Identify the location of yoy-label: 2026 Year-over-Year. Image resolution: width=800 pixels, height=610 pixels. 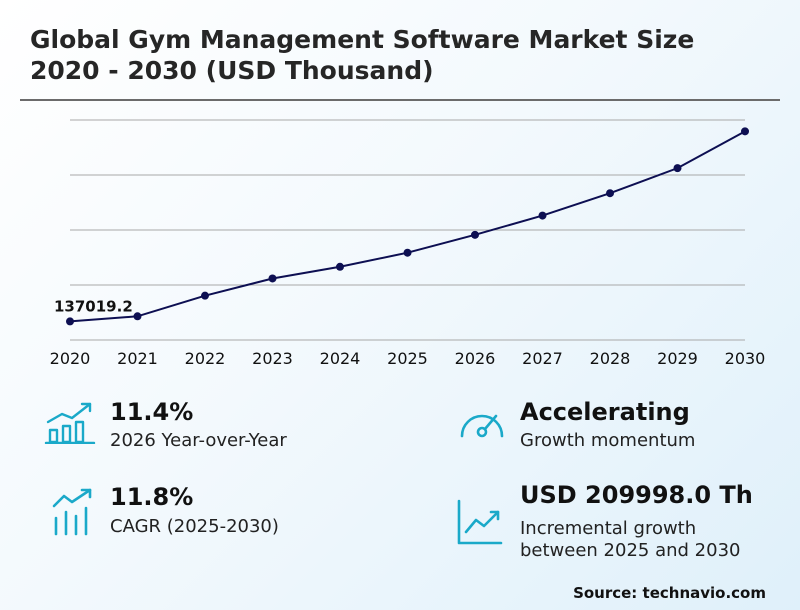
(198, 440).